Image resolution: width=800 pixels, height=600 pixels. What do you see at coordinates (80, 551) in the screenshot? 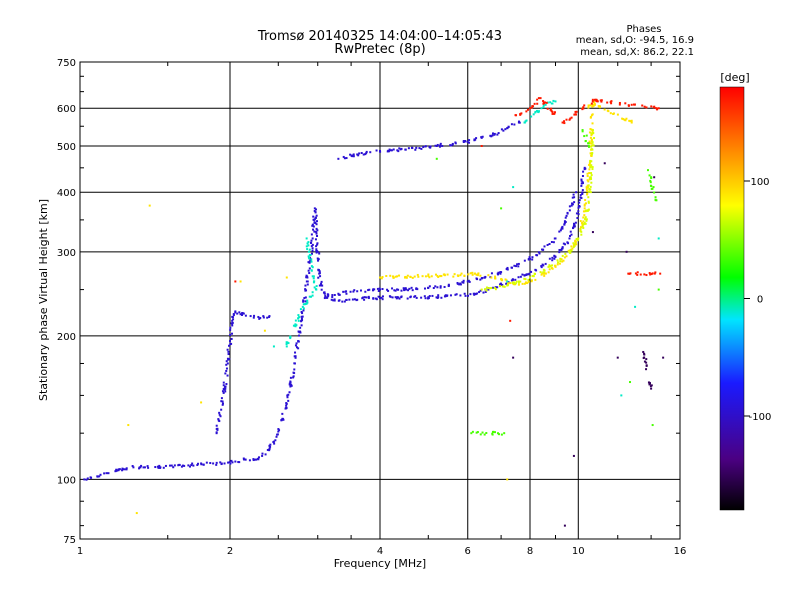
I see `x-tick-label: 1` at bounding box center [80, 551].